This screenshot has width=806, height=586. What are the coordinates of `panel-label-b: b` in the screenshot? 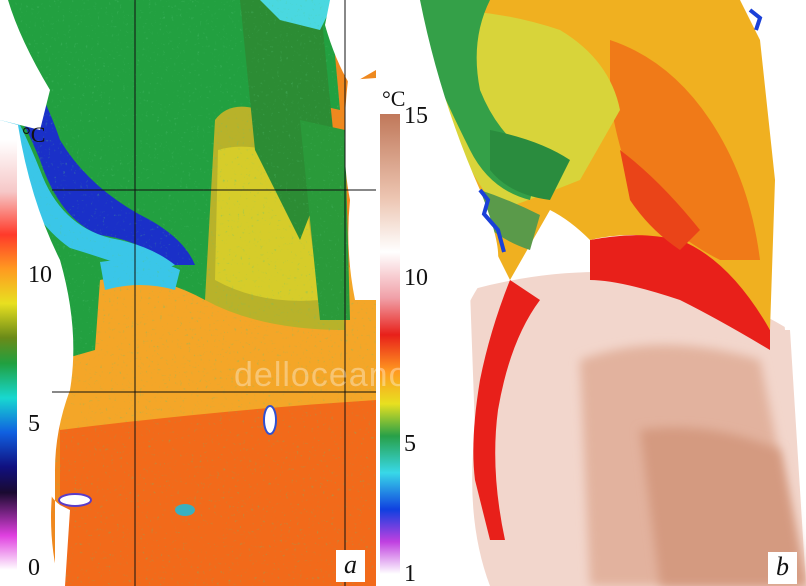 It's located at (782, 568).